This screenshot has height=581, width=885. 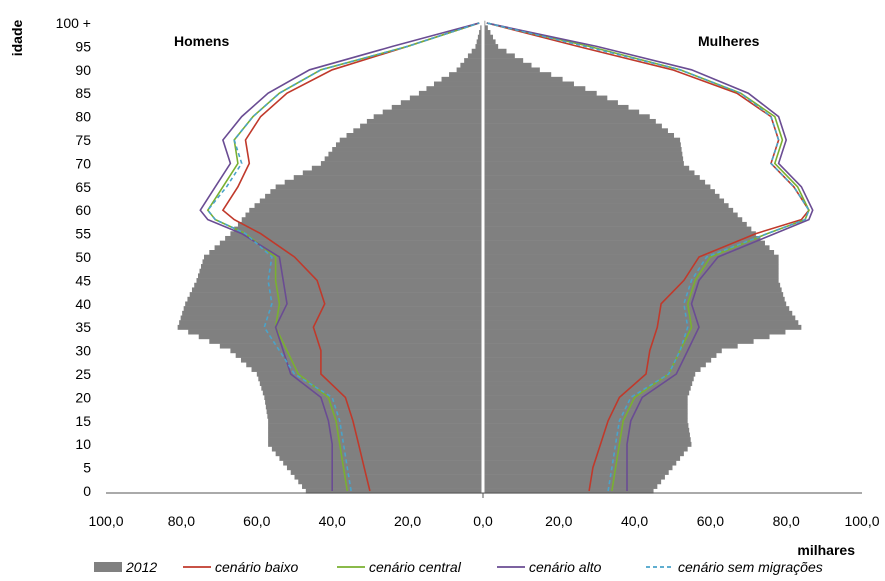 I want to click on y-tick-label-13: 65, so click(x=83, y=187).